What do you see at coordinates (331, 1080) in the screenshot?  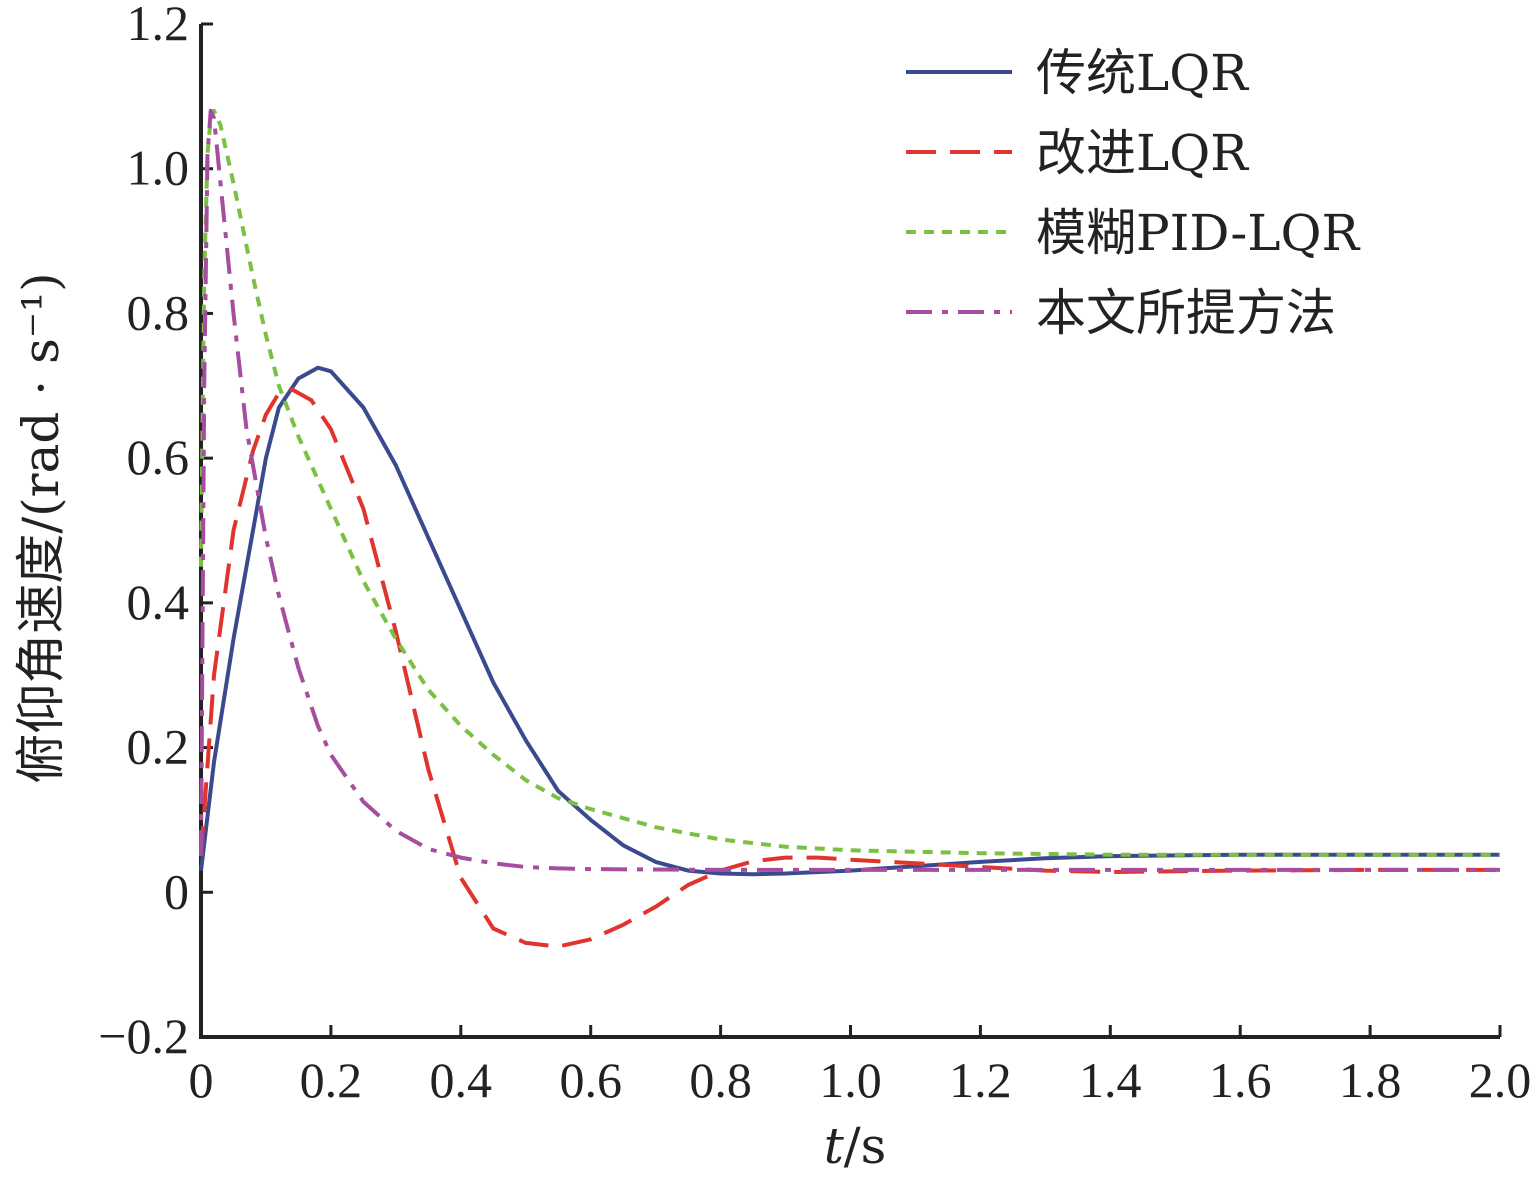 I see `x-tick-label: 0.2` at bounding box center [331, 1080].